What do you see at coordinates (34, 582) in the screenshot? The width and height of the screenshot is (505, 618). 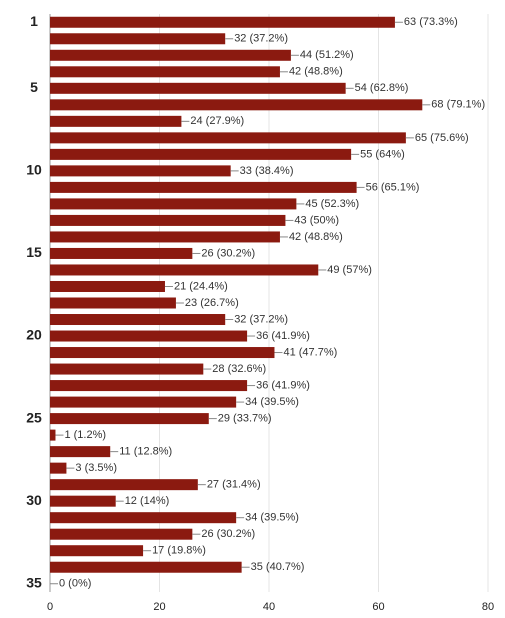 I see `y-tick-label: 35` at bounding box center [34, 582].